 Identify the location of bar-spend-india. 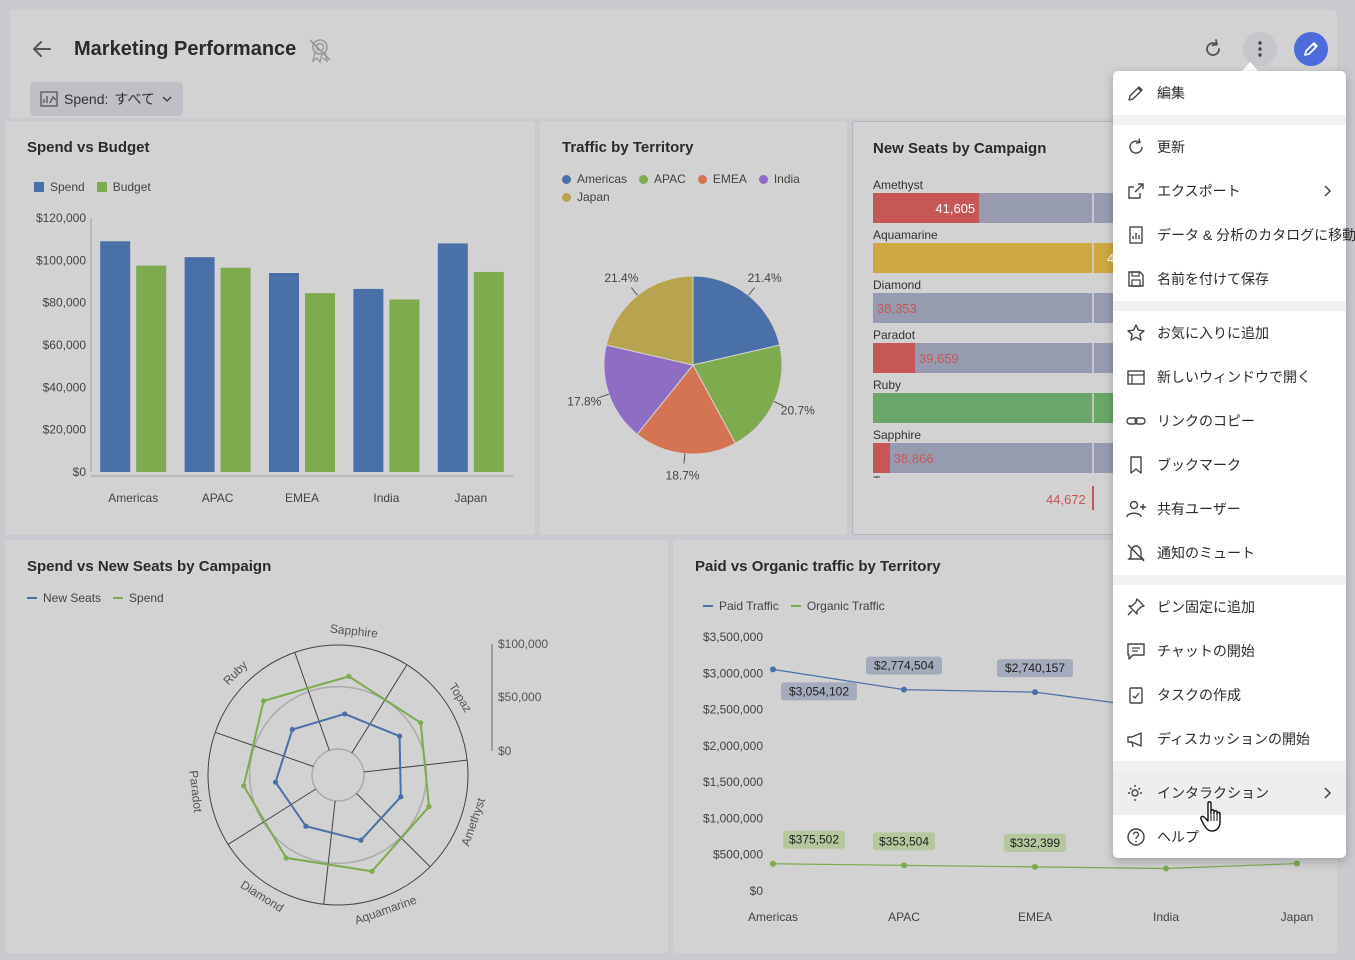
(368, 380).